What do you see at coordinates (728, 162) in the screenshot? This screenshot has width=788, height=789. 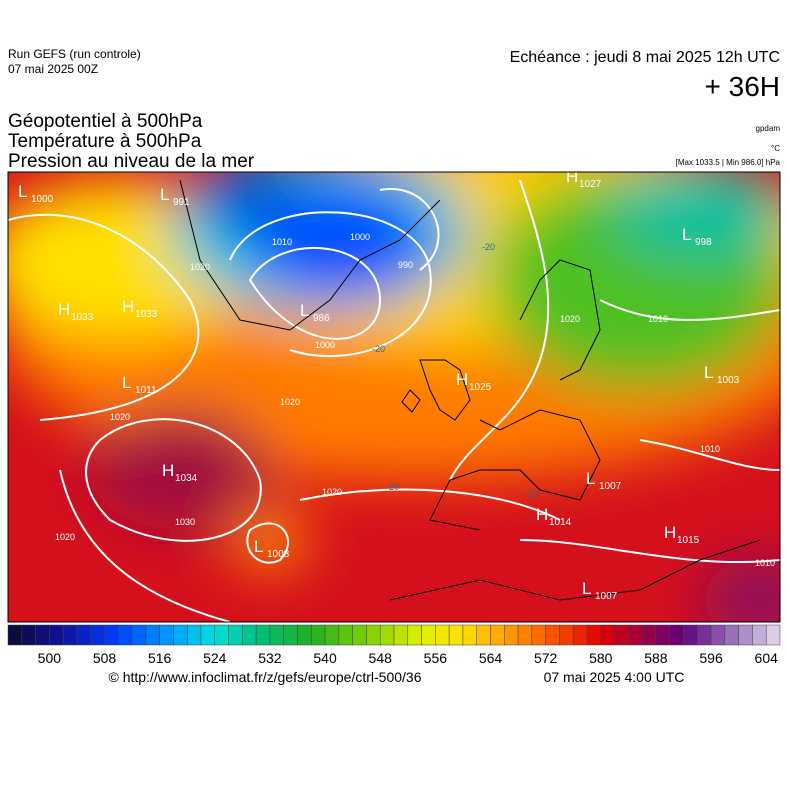 I see `unit-label: [Max 1033.5 | Min 986.0] hPa` at bounding box center [728, 162].